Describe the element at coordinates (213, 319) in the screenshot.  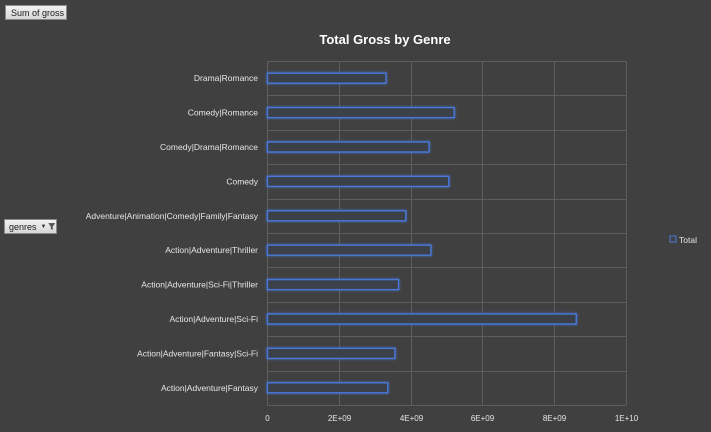
I see `category-label: Action|Adventure|Sci-Fi` at that location.